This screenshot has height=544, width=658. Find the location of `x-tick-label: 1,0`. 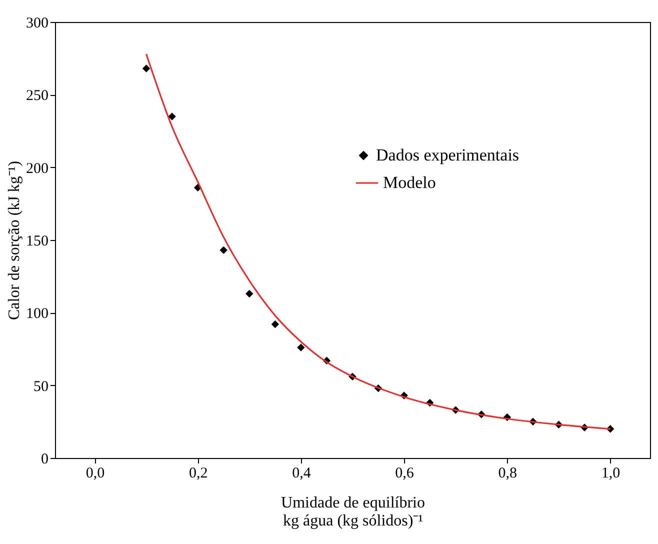

x-tick-label: 1,0 is located at coordinates (610, 474).